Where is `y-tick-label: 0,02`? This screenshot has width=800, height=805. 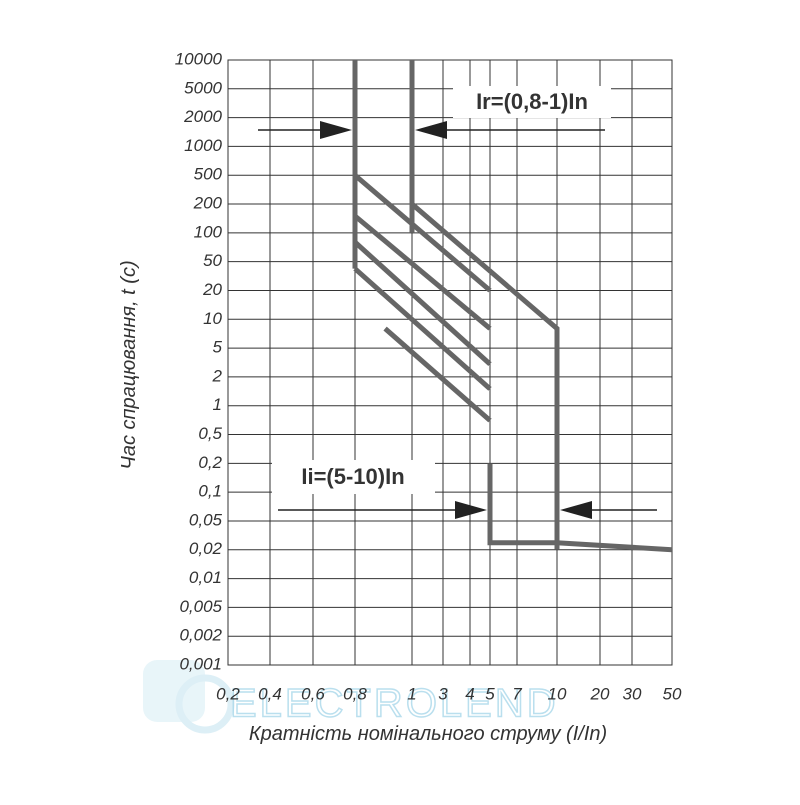
y-tick-label: 0,02 is located at coordinates (206, 548).